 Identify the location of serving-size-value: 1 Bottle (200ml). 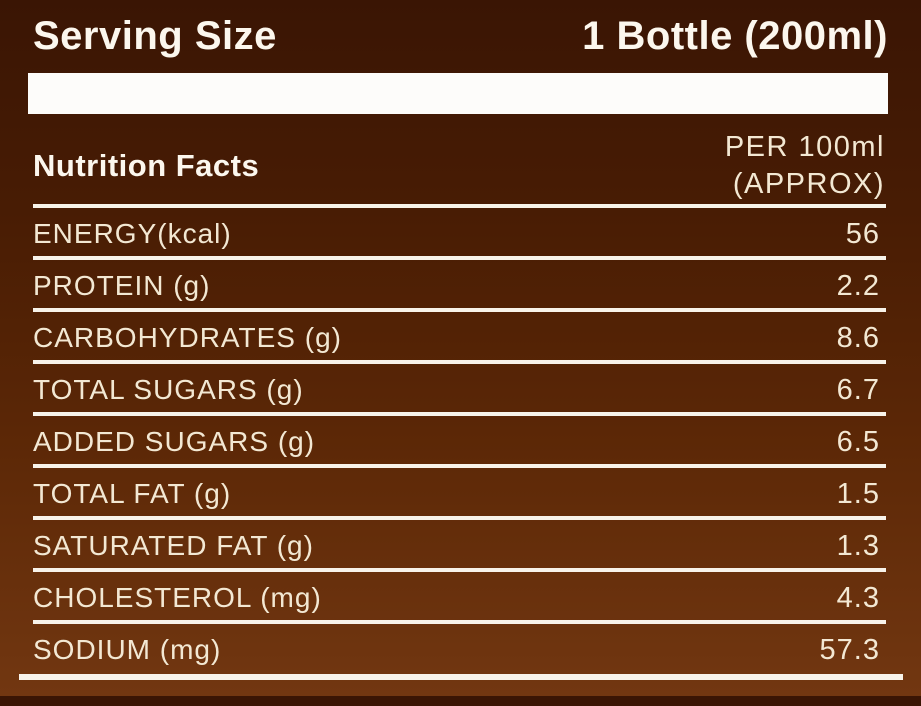
(735, 36).